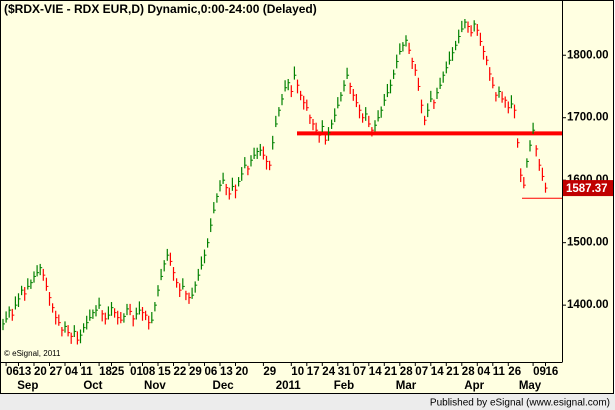  I want to click on x-tick-label: 26, so click(514, 372).